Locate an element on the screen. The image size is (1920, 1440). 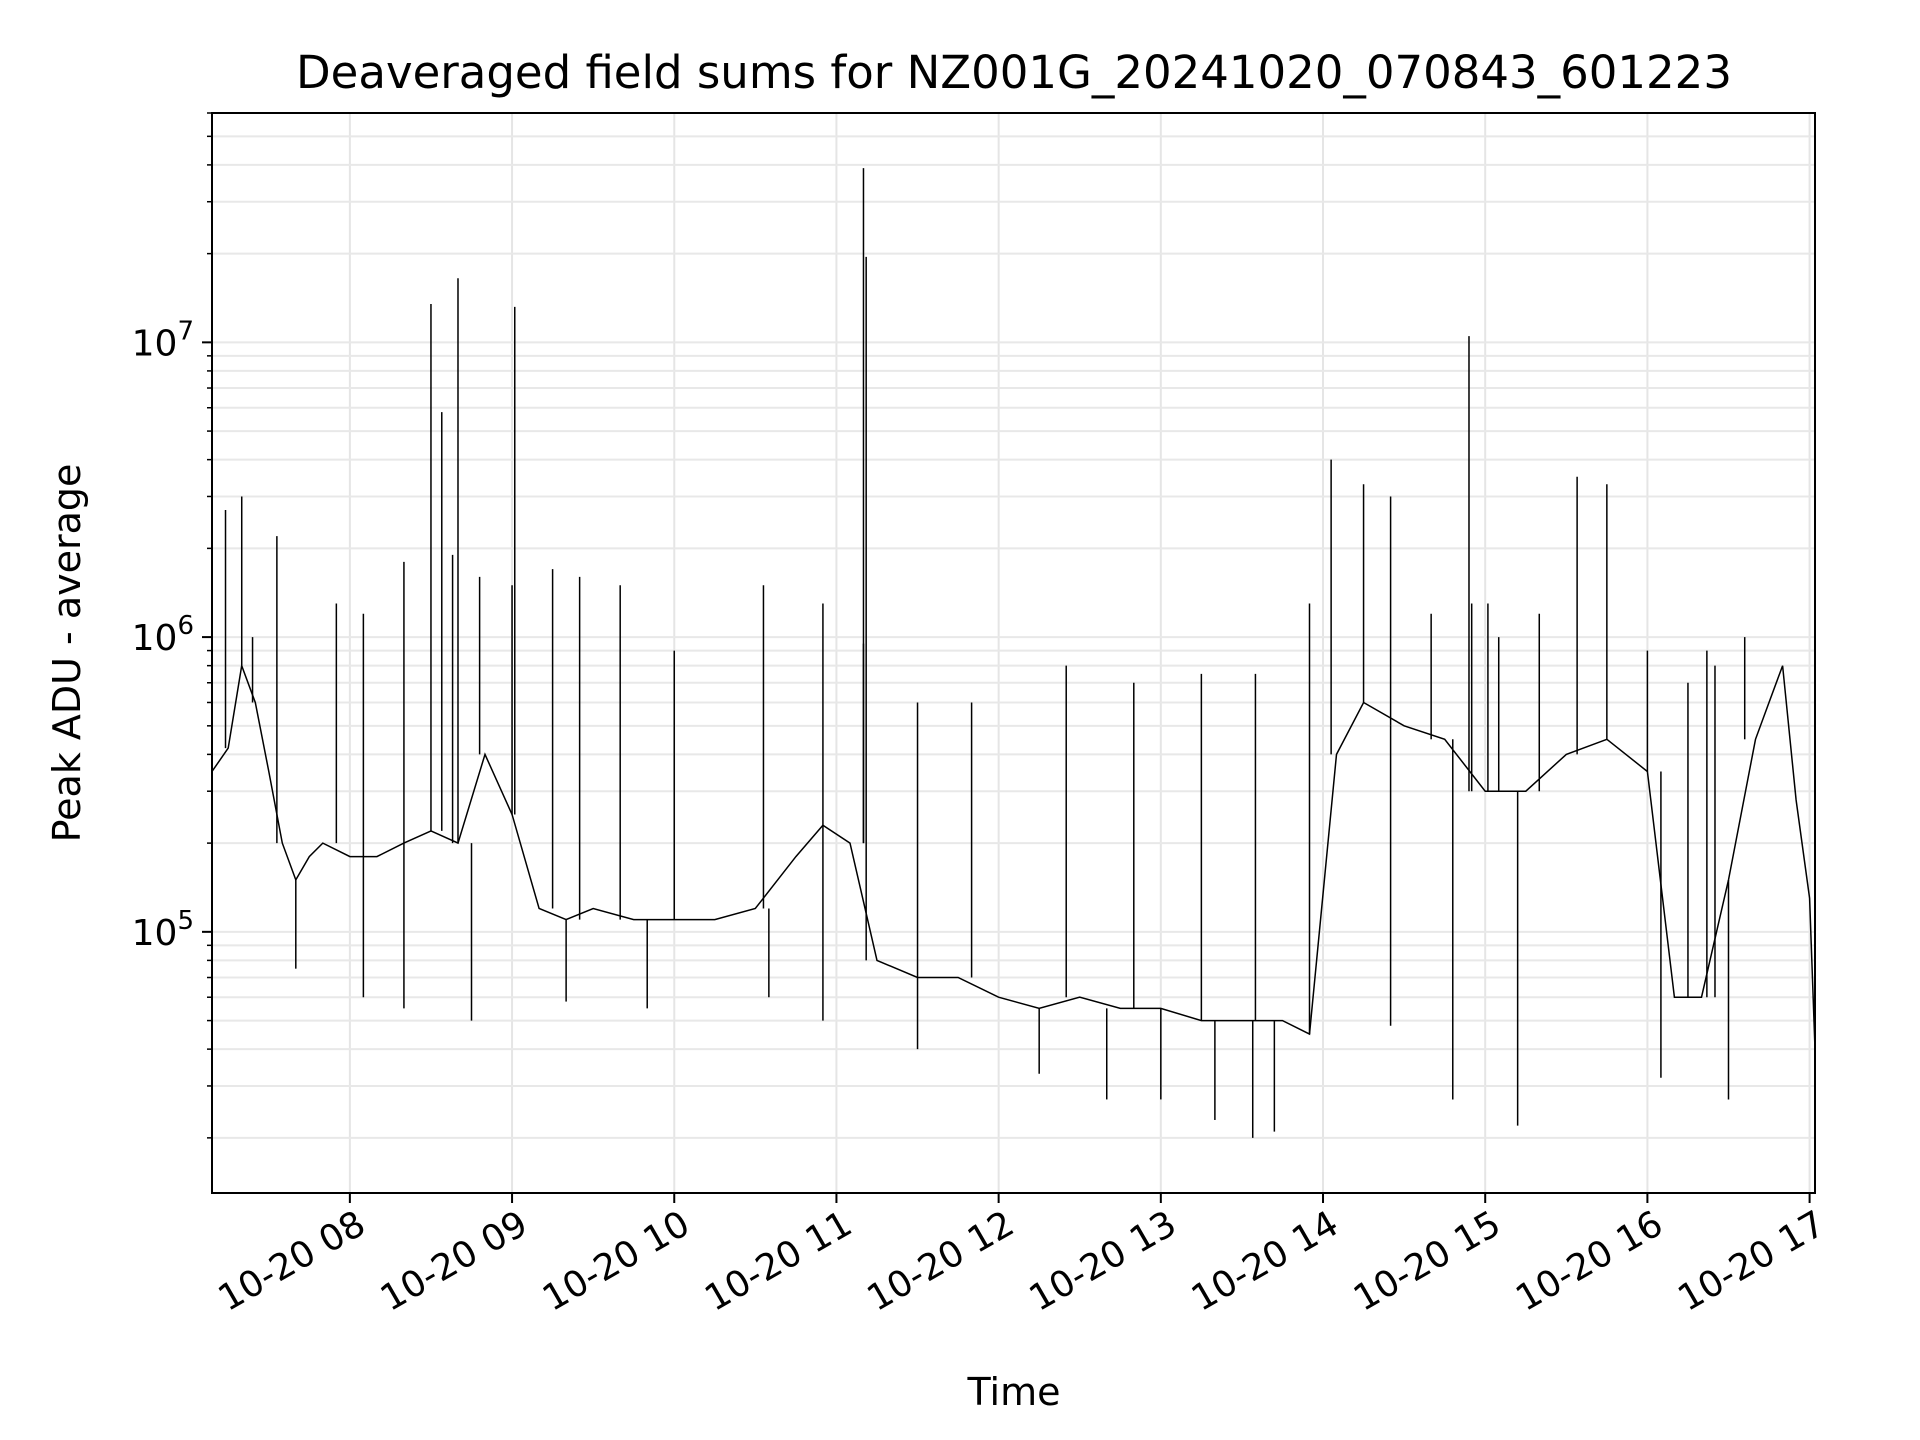
y-axis-ticks: 10⁵ 10⁶ 10⁷ is located at coordinates (172, 625).